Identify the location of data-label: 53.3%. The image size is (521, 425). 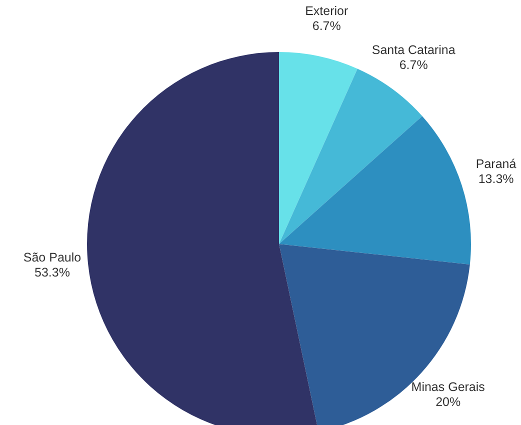
(52, 273).